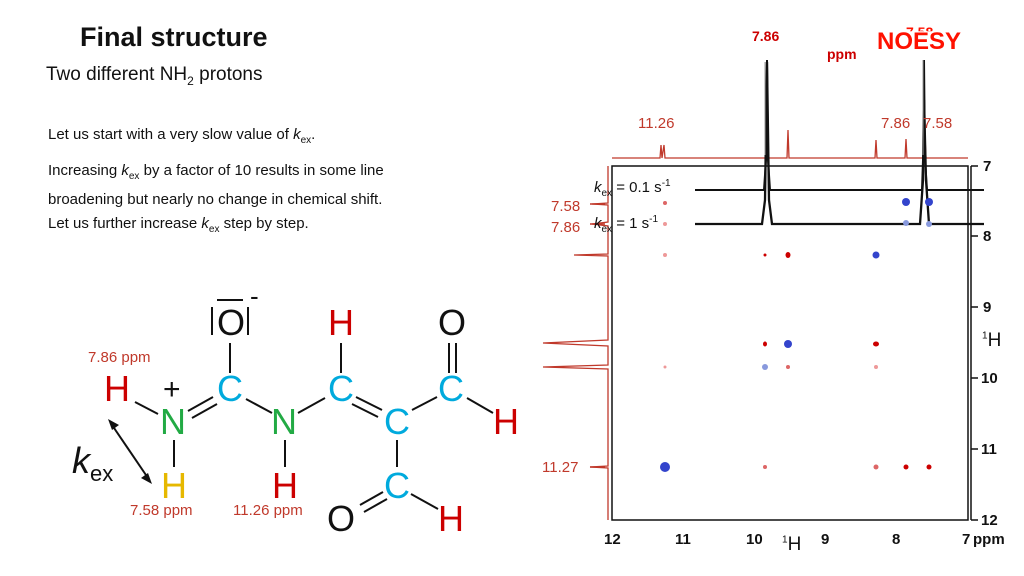 Image resolution: width=1024 pixels, height=576 pixels. I want to click on atom-c5: C, so click(397, 485).